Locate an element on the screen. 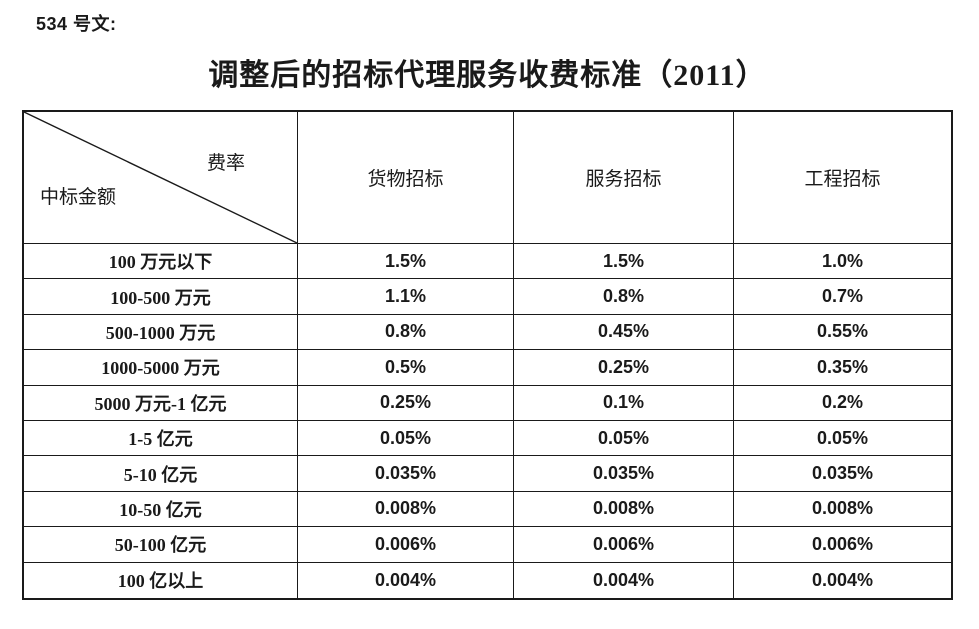 The width and height of the screenshot is (979, 629). rate-value: 0.7% is located at coordinates (842, 297).